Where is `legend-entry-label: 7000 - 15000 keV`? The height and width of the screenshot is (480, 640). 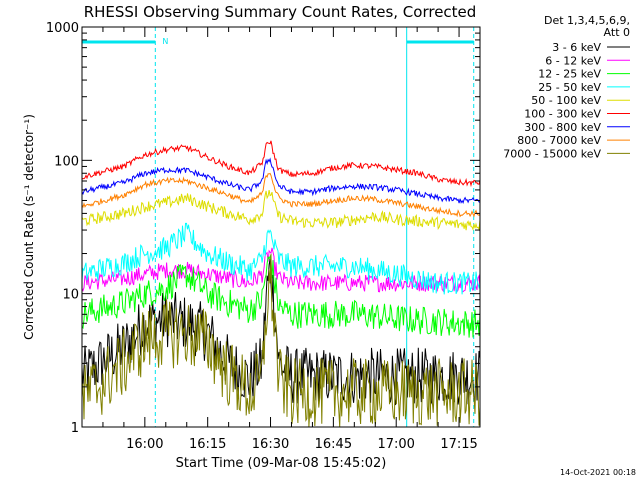 legend-entry-label: 7000 - 15000 keV is located at coordinates (552, 153).